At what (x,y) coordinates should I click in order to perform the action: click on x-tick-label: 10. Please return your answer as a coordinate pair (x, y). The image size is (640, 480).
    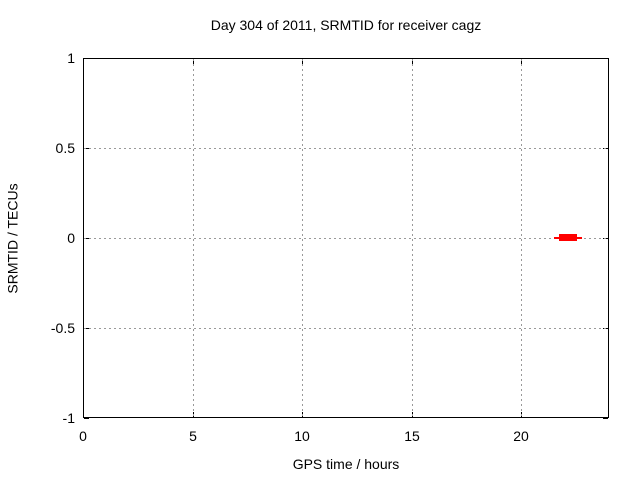
    Looking at the image, I should click on (302, 436).